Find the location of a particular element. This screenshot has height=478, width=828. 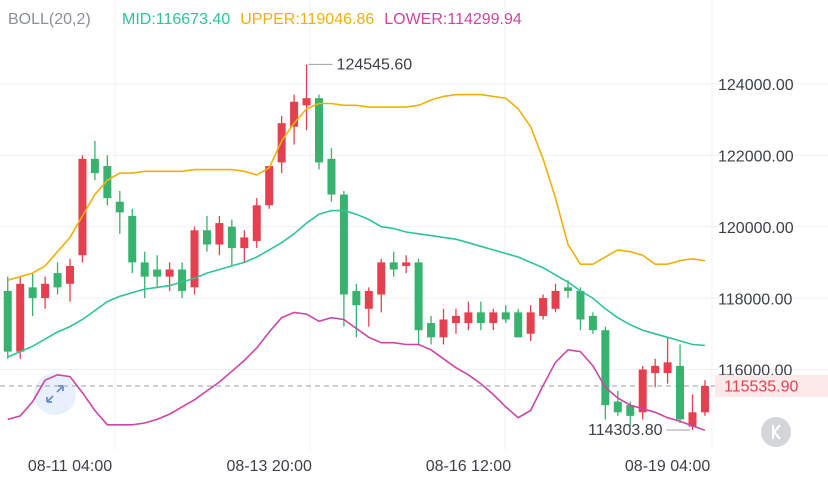

indicator-name: BOLL(20,2) is located at coordinates (49, 19).